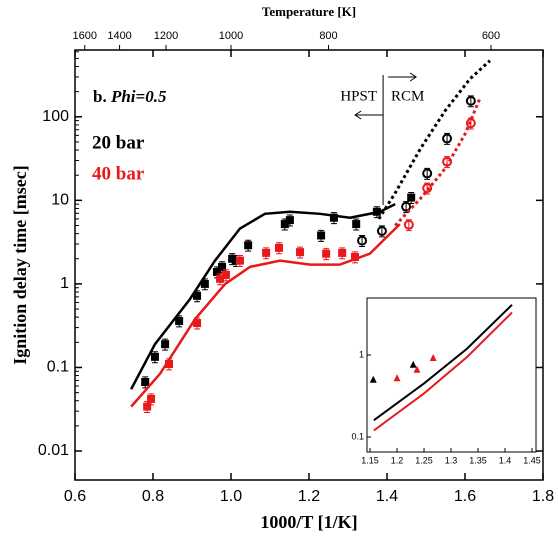  I want to click on annotation: HPST, so click(358, 96).